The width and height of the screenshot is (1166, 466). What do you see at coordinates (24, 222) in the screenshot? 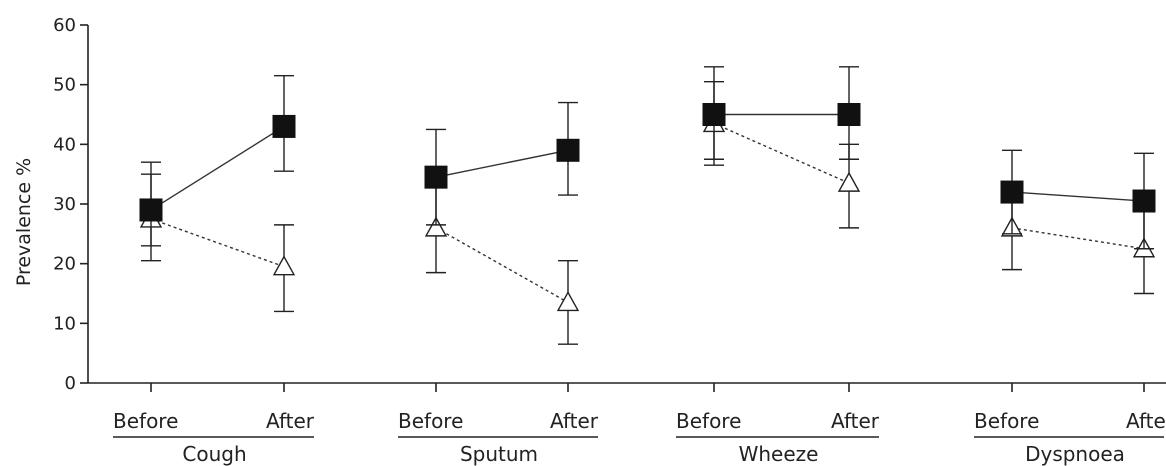
I see `y-axis-label: Prevalence %` at bounding box center [24, 222].